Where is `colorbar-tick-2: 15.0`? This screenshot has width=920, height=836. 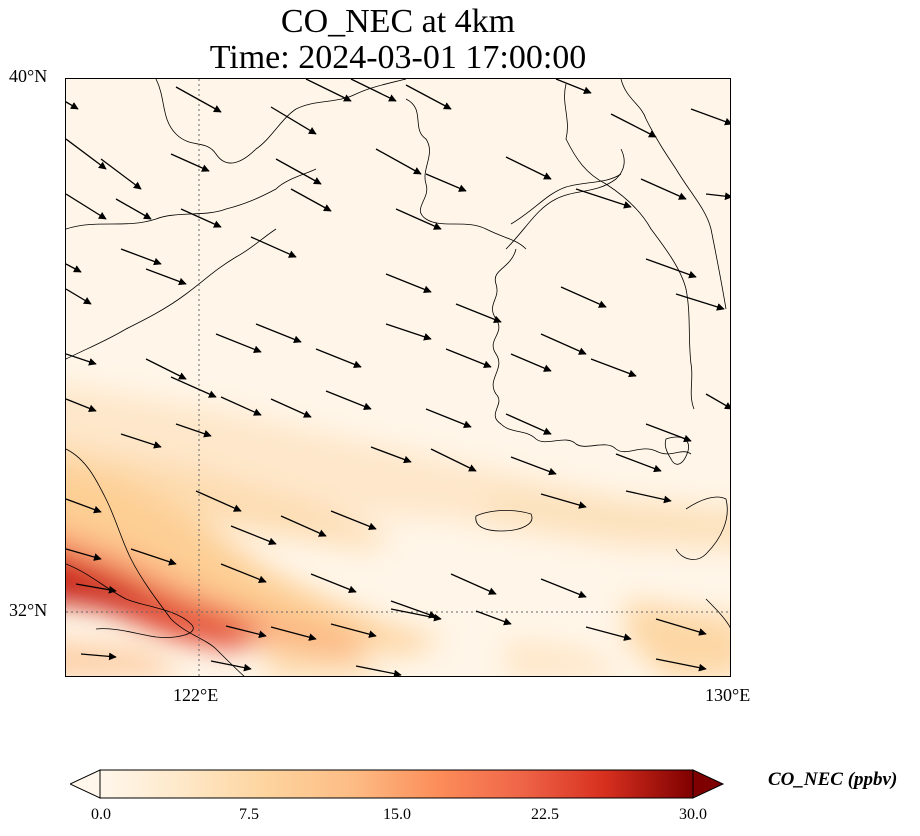 colorbar-tick-2: 15.0 is located at coordinates (397, 814).